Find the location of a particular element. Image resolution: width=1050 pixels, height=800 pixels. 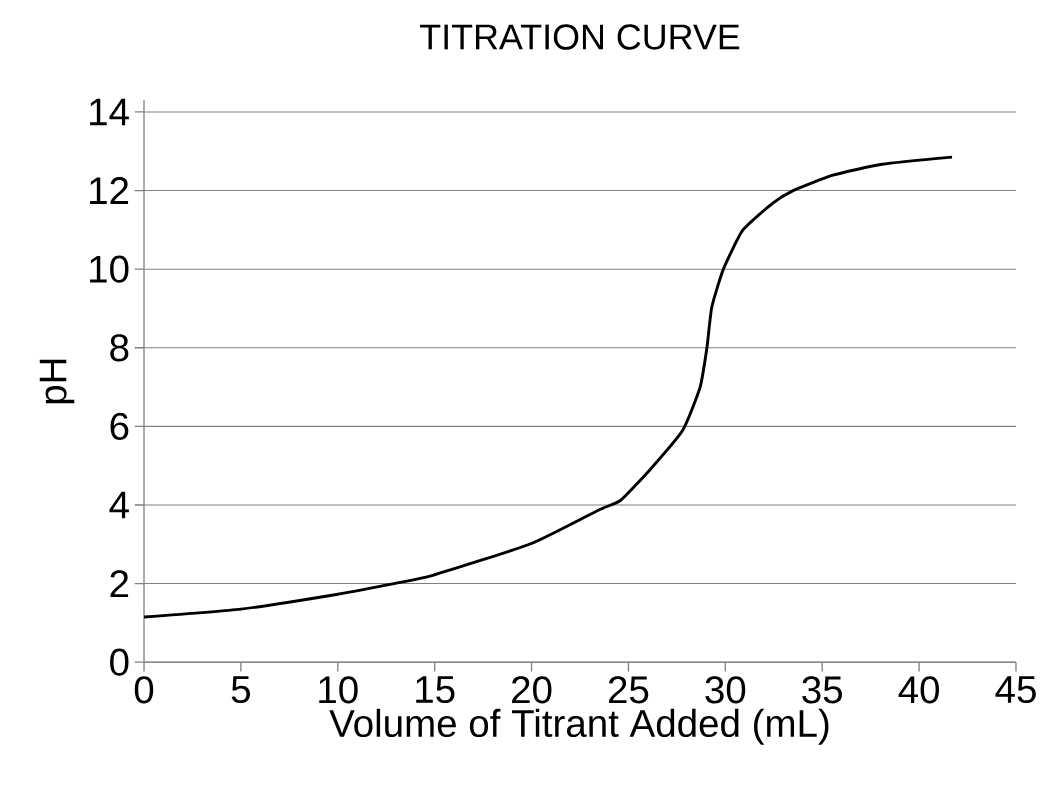

y-tick-label: 0 is located at coordinates (119, 662).